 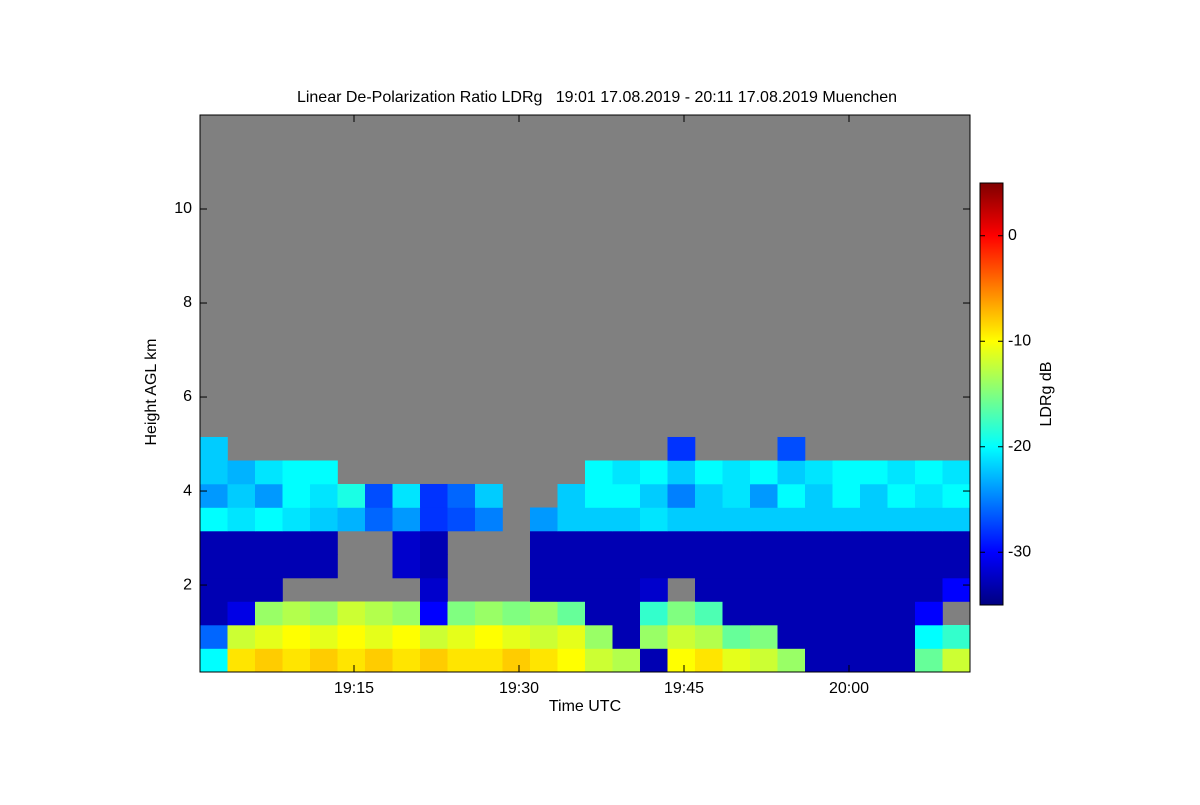 What do you see at coordinates (1046, 394) in the screenshot?
I see `colorbar-label: LDRg dB` at bounding box center [1046, 394].